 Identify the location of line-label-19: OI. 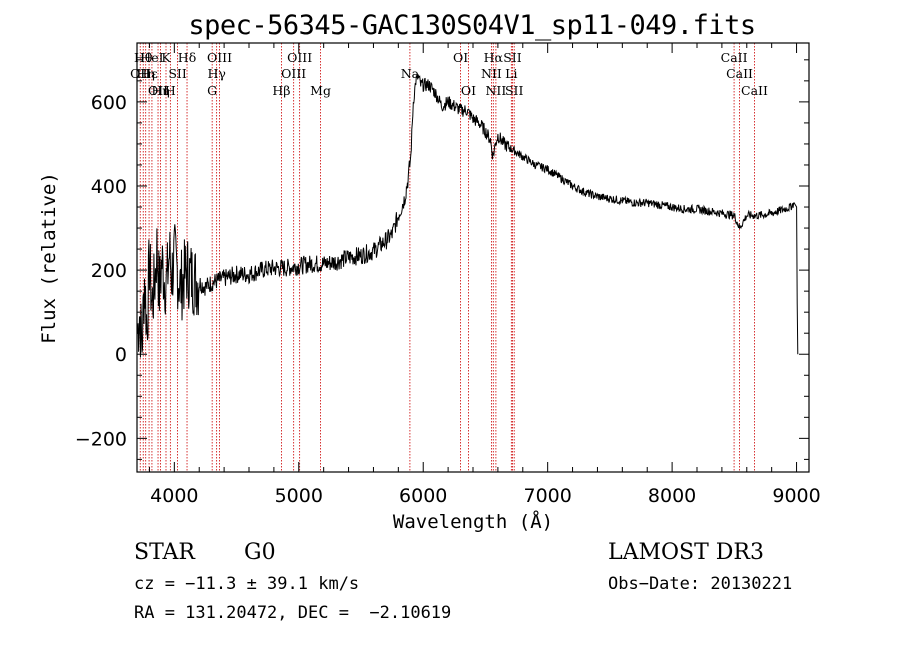
(460, 57).